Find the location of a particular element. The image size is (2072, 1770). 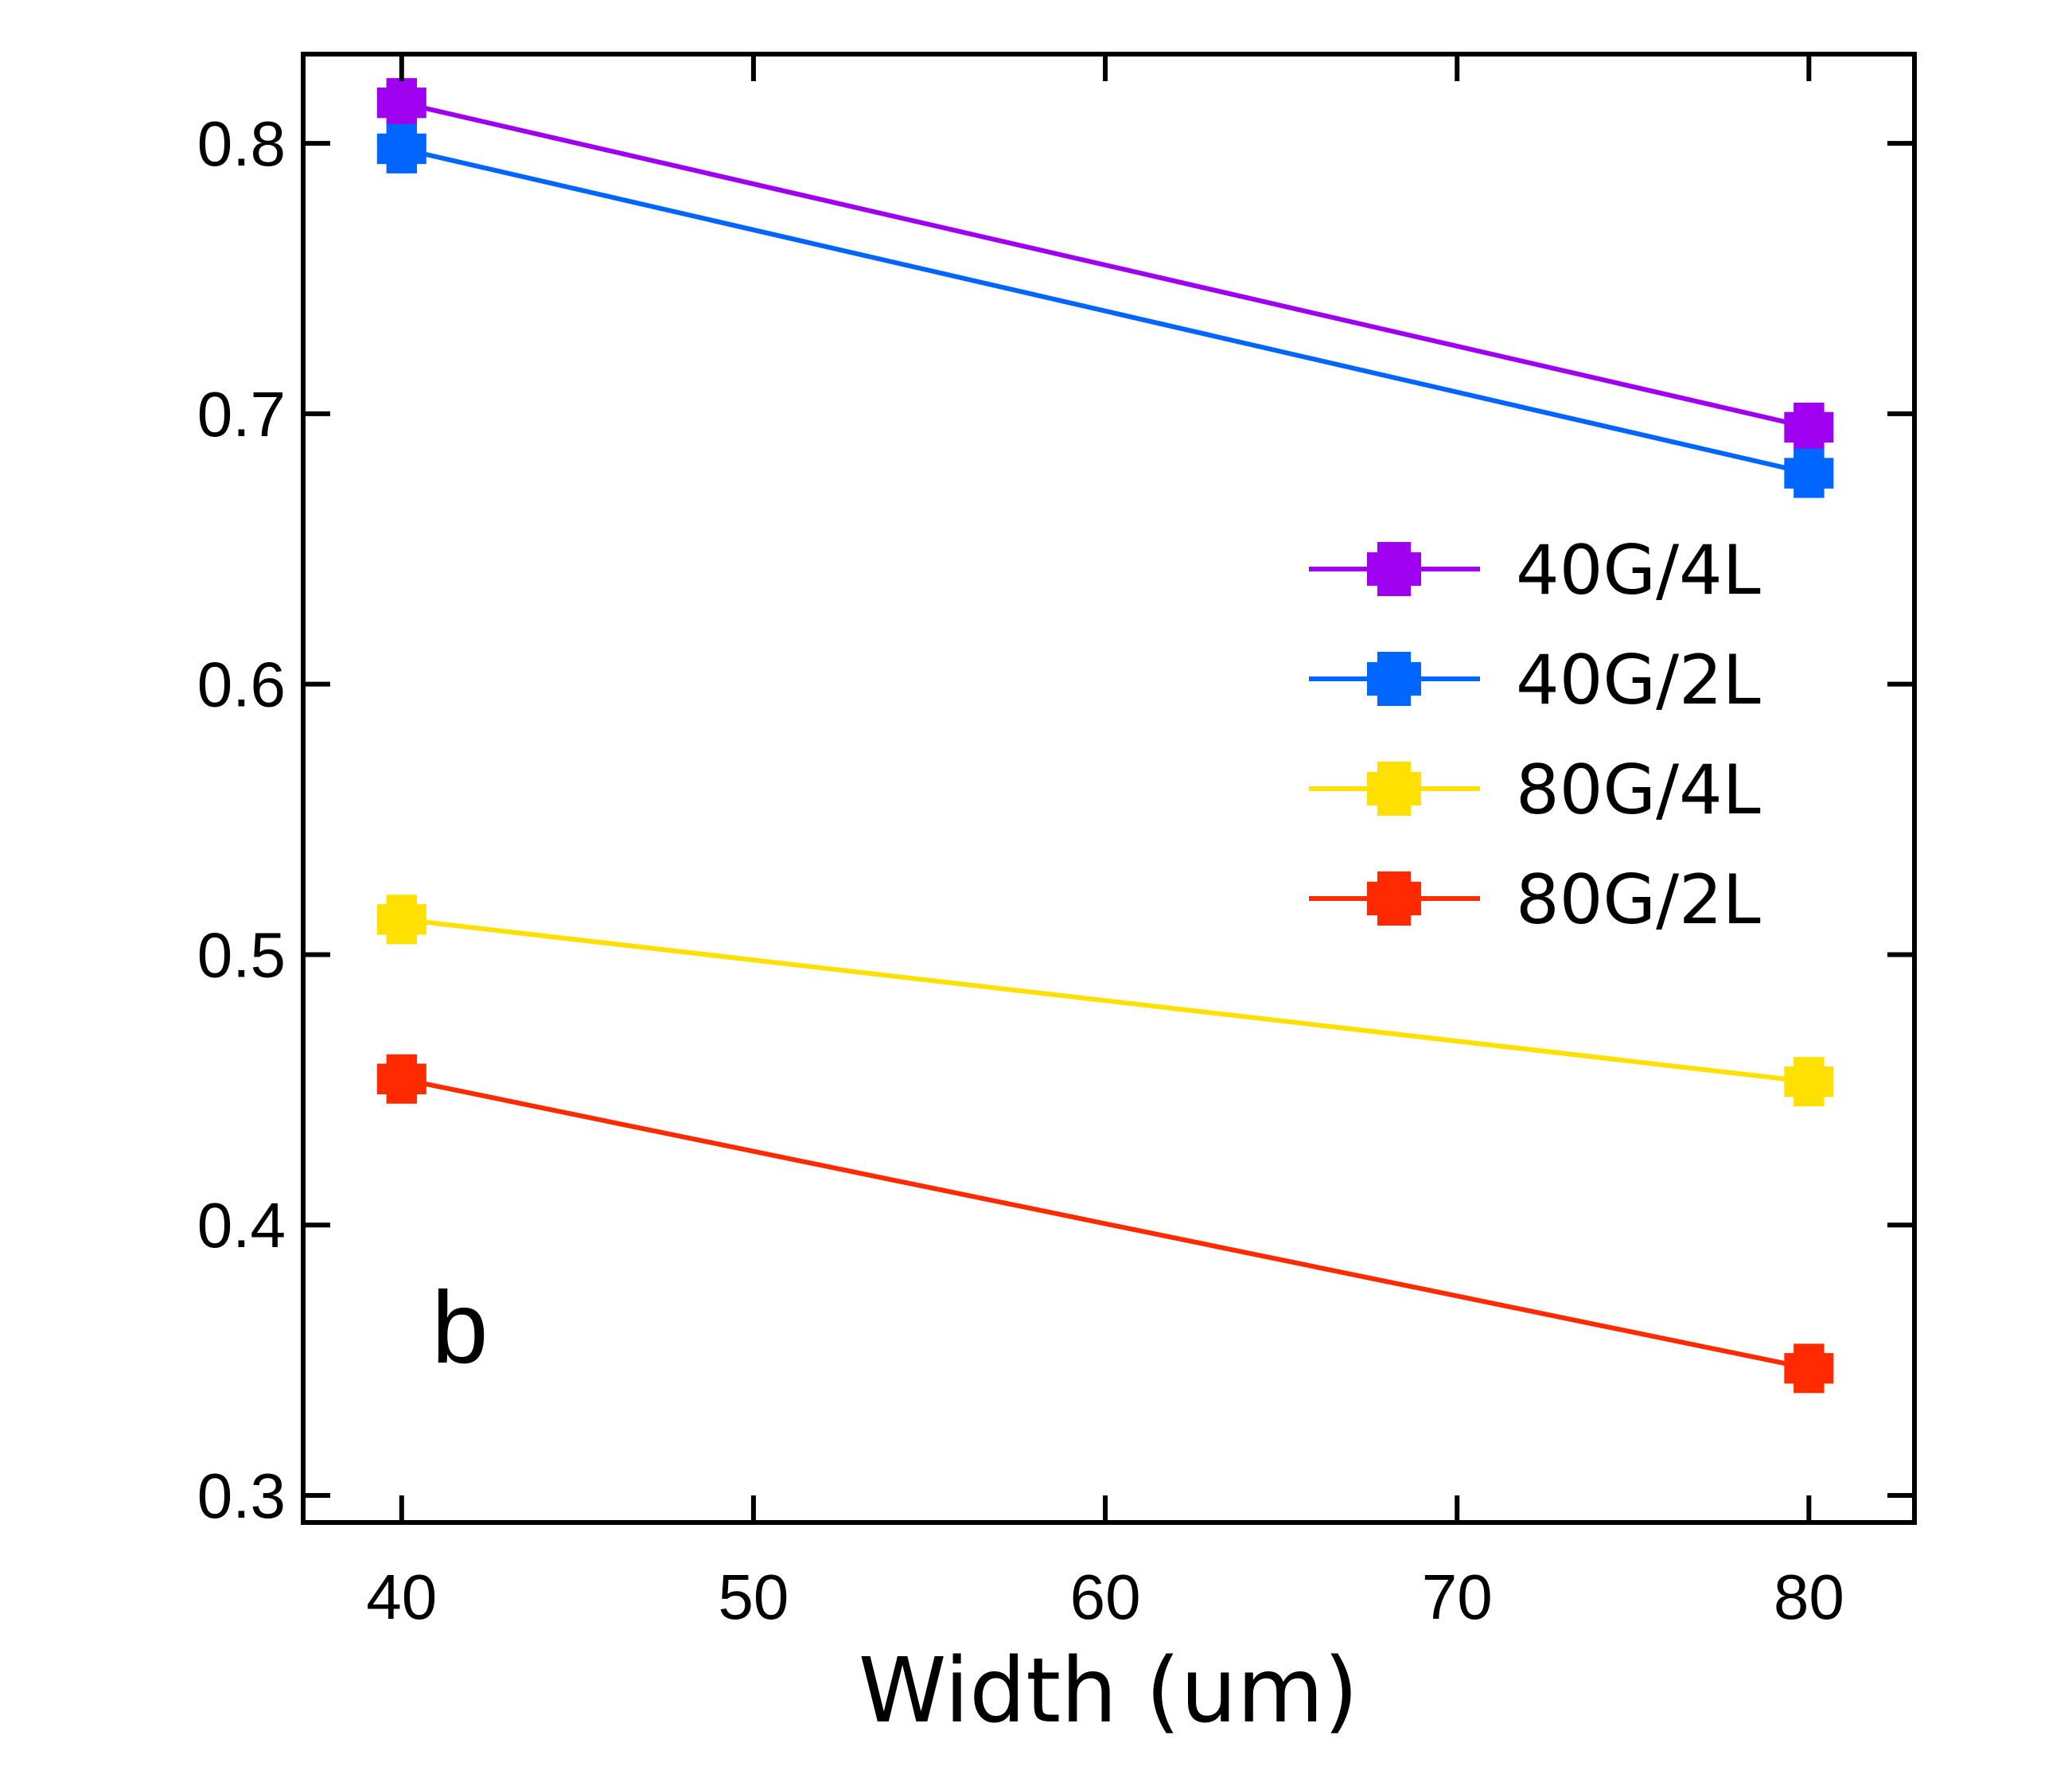

series-80g2l is located at coordinates (1105, 1224).